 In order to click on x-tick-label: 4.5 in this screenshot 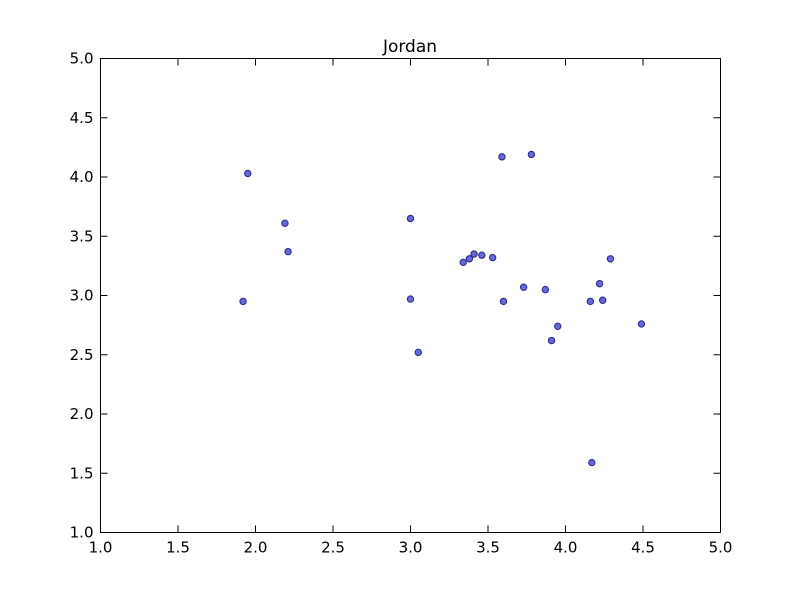, I will do `click(643, 548)`.